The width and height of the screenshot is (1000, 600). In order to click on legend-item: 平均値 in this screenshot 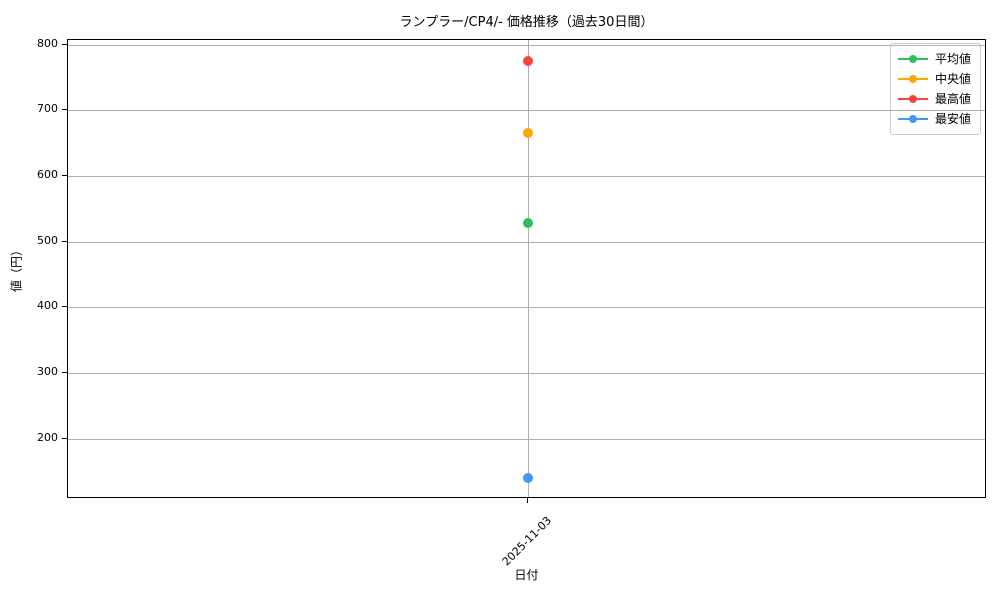, I will do `click(934, 59)`.